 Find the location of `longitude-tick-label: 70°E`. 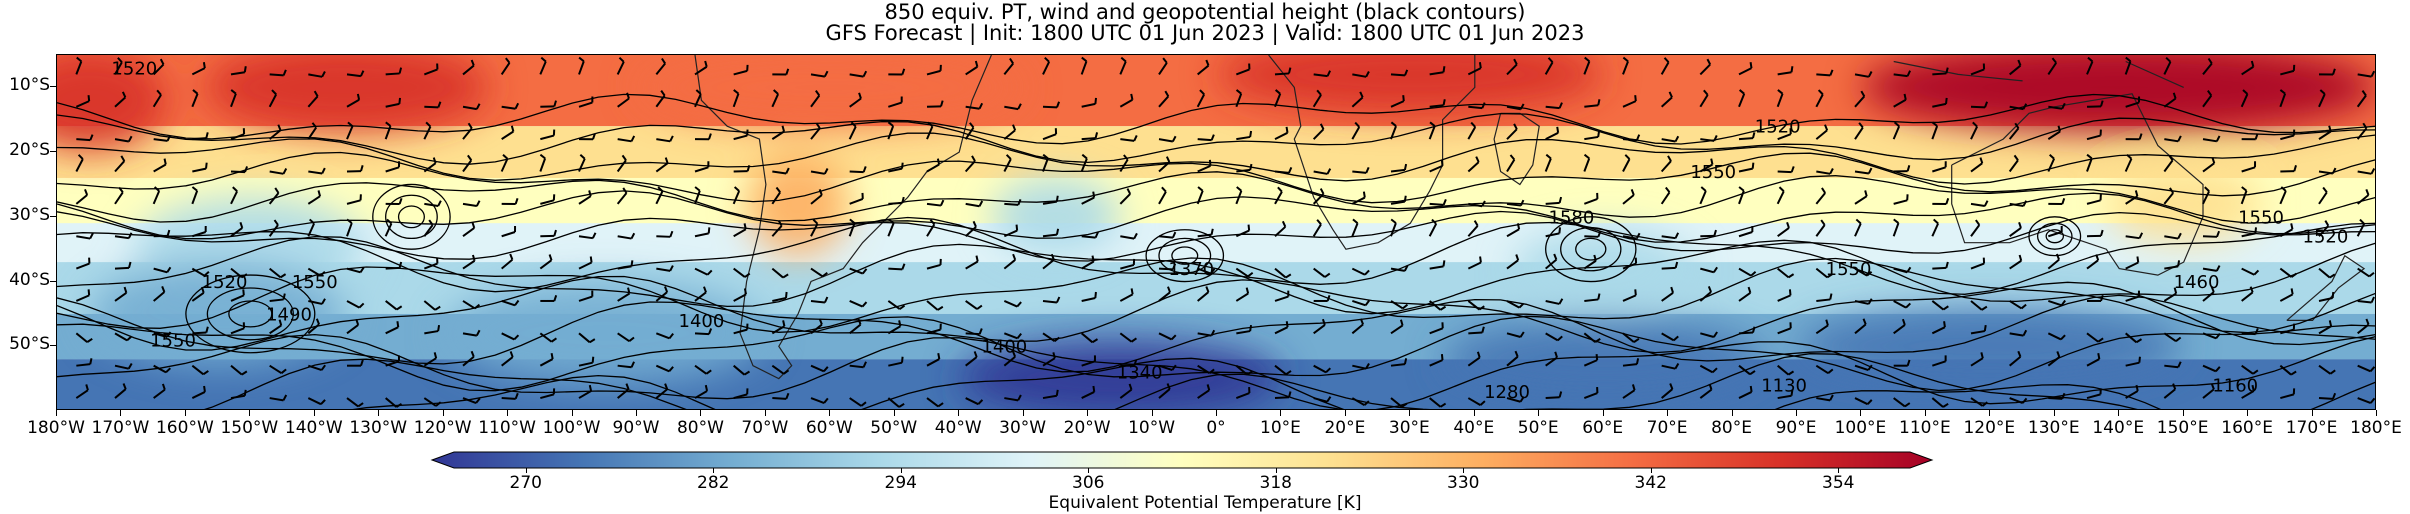

longitude-tick-label: 70°E is located at coordinates (1667, 428).